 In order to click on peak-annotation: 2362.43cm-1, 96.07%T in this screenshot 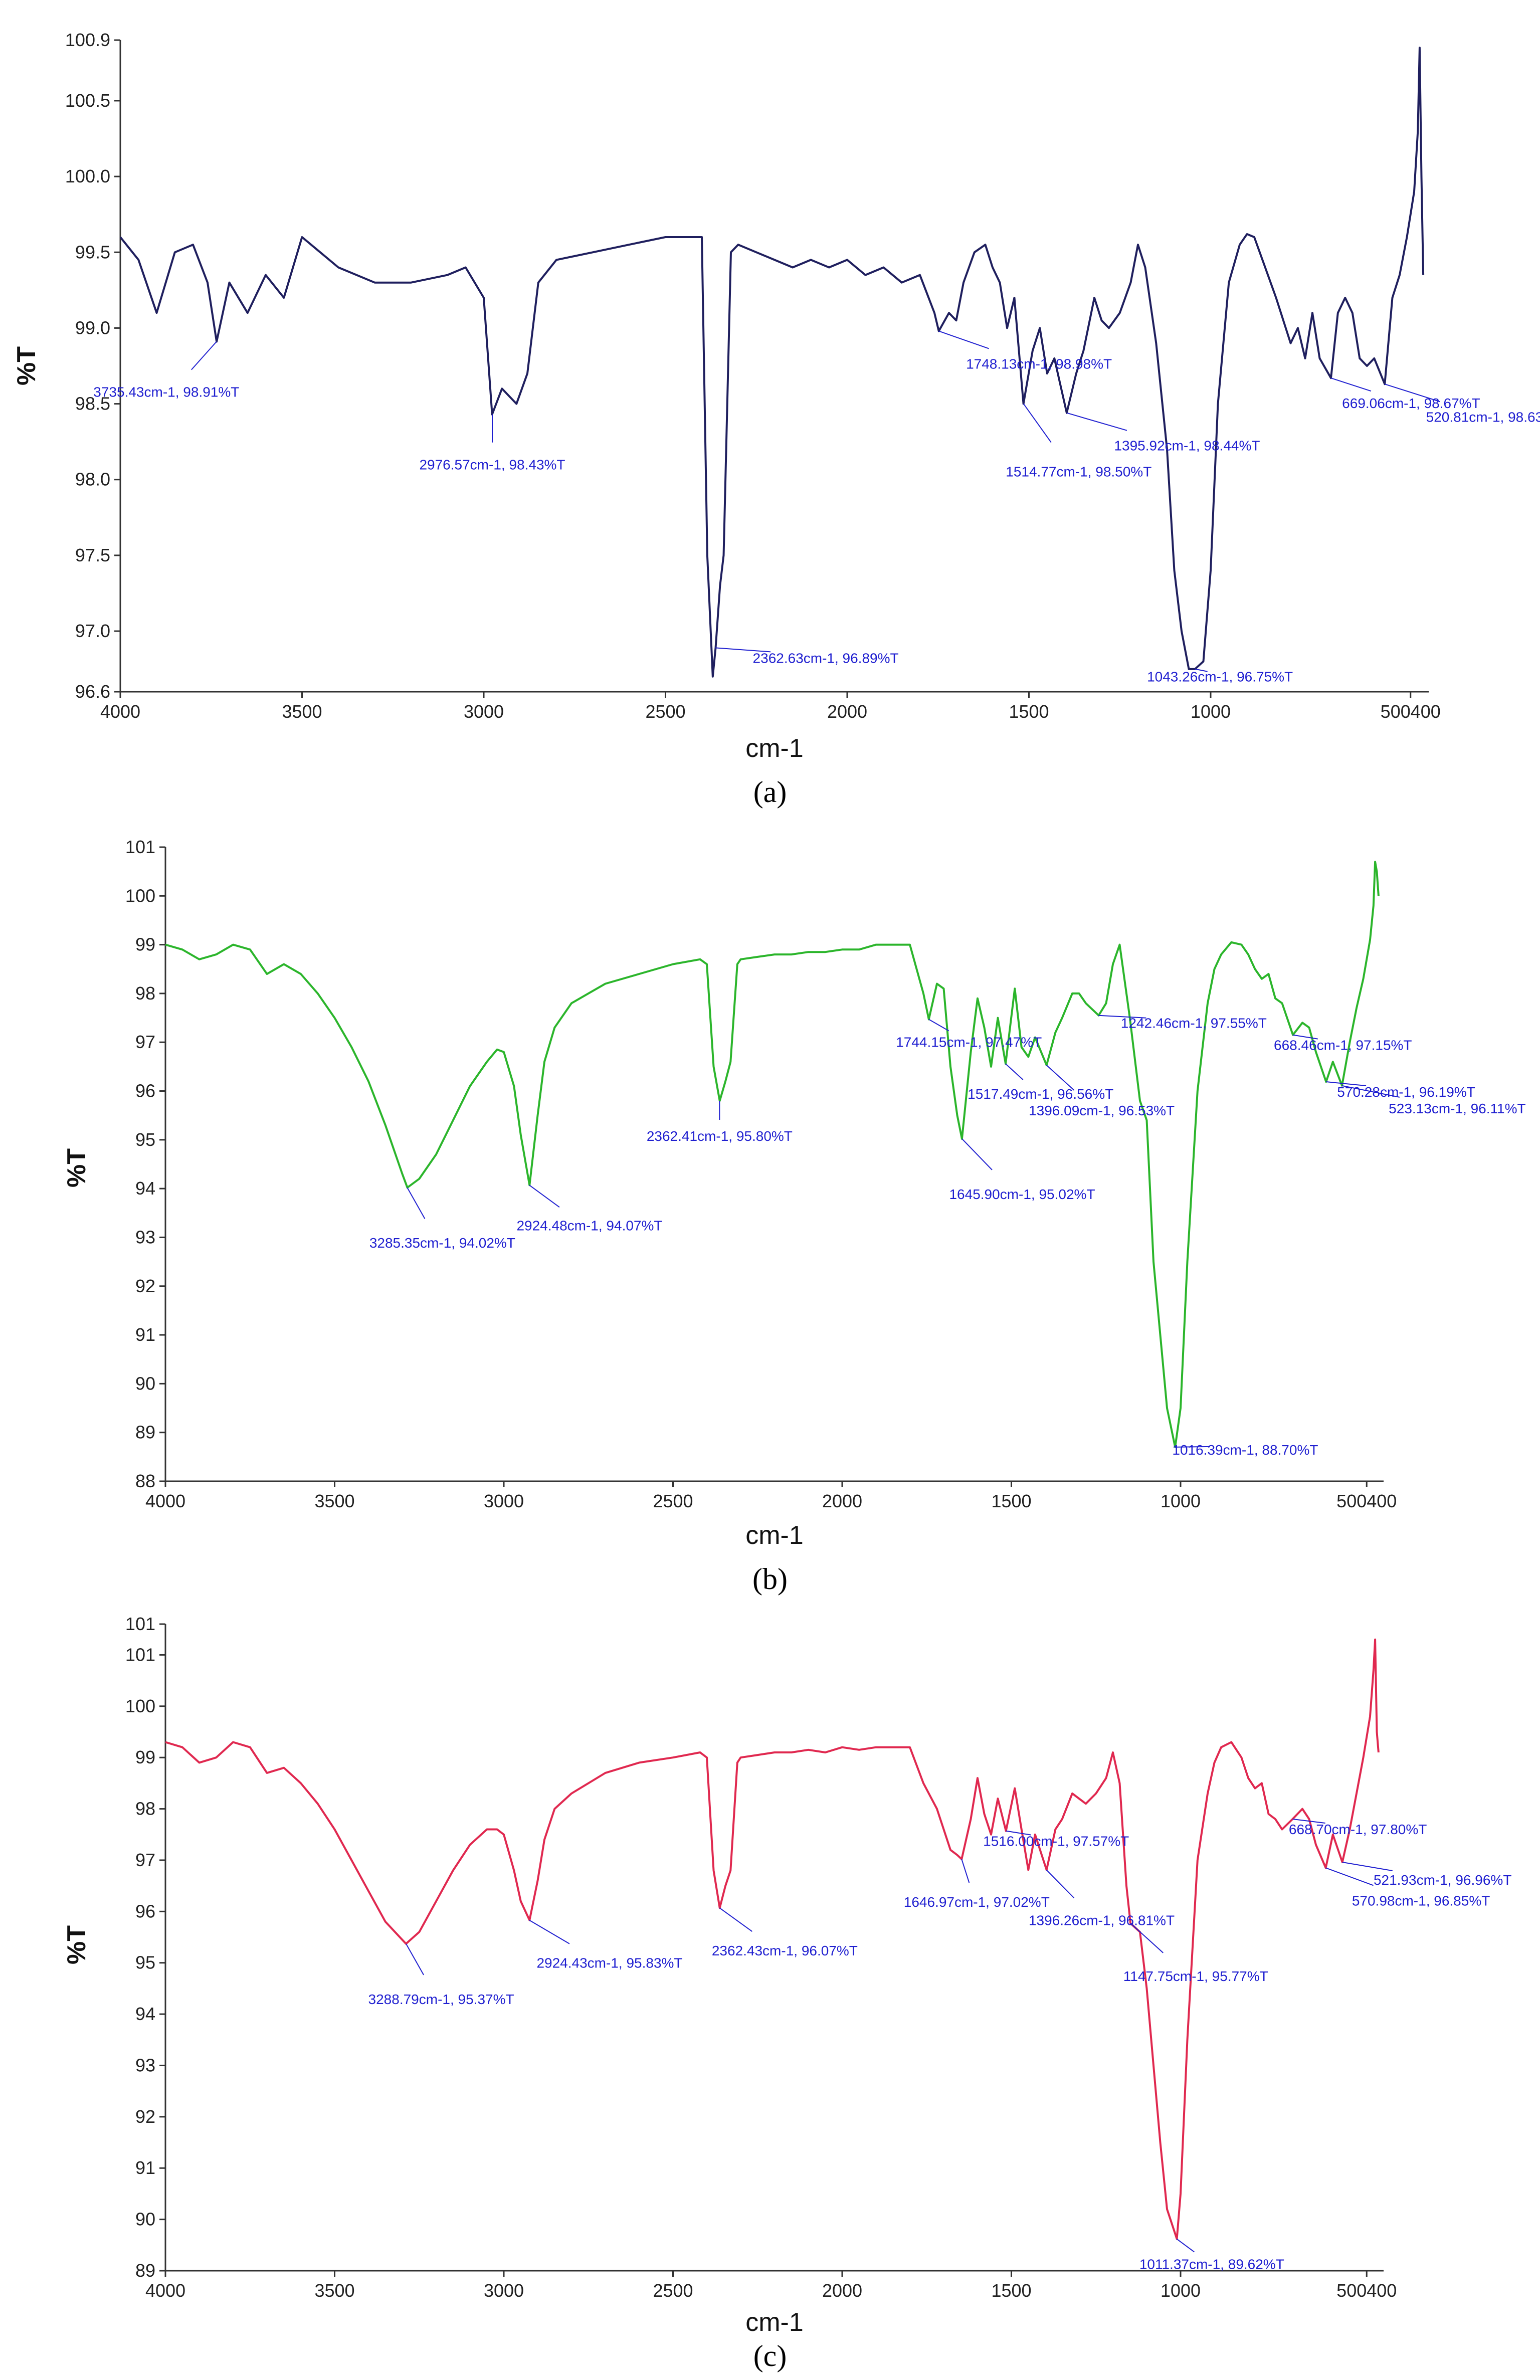, I will do `click(785, 1950)`.